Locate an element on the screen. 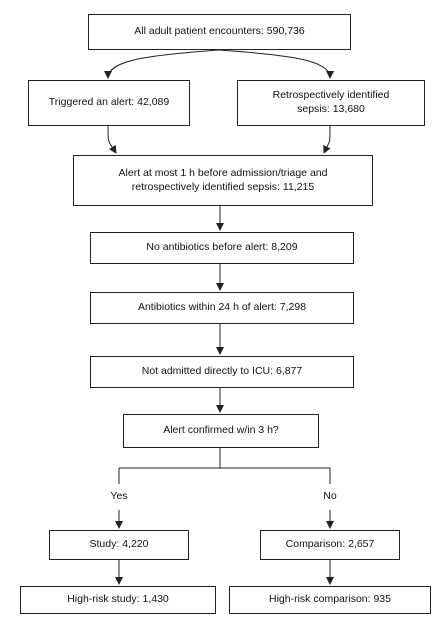  arrow-top-to-retro is located at coordinates (276, 64).